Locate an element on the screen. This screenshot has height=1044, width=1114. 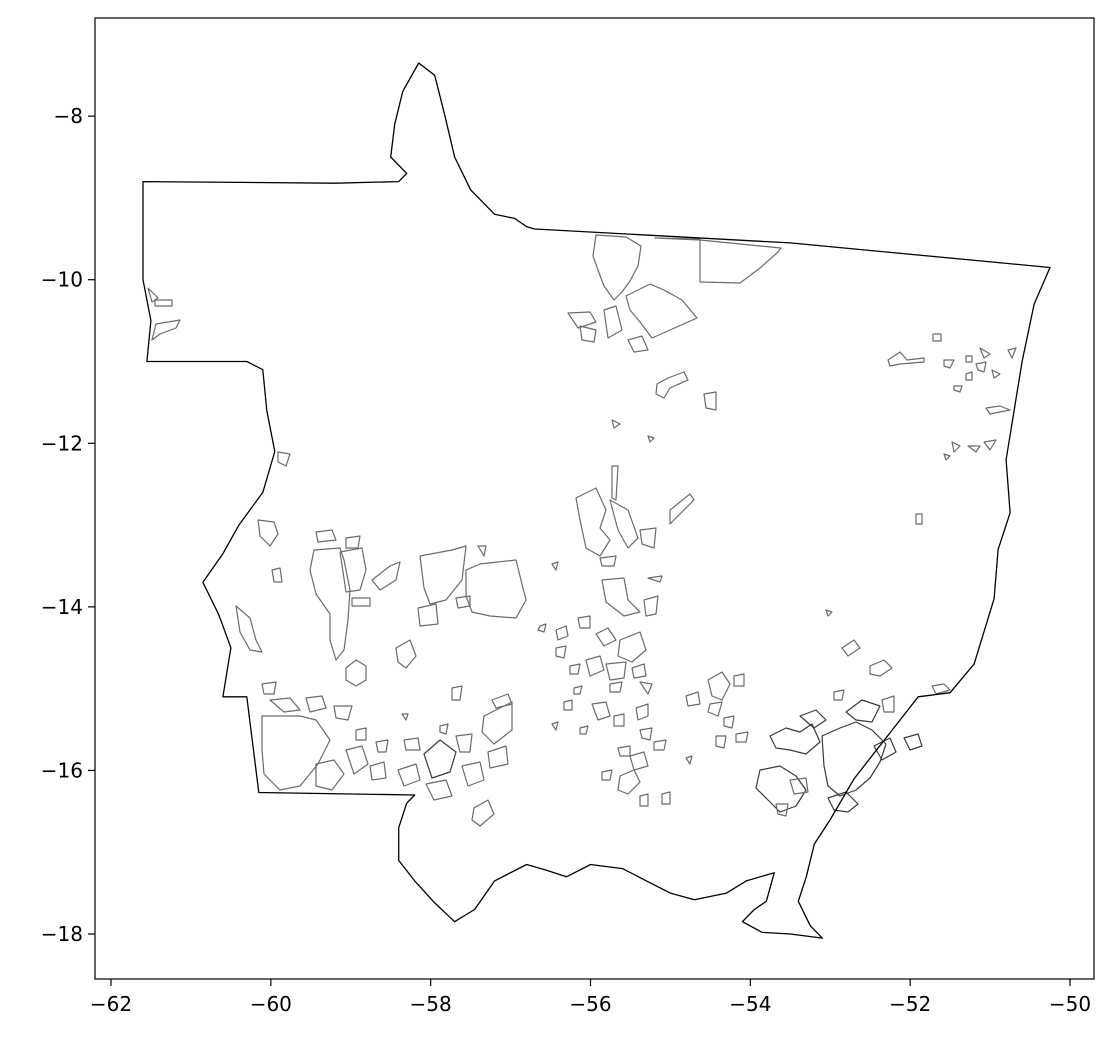
y-tick-label: −18 is located at coordinates (62, 934).